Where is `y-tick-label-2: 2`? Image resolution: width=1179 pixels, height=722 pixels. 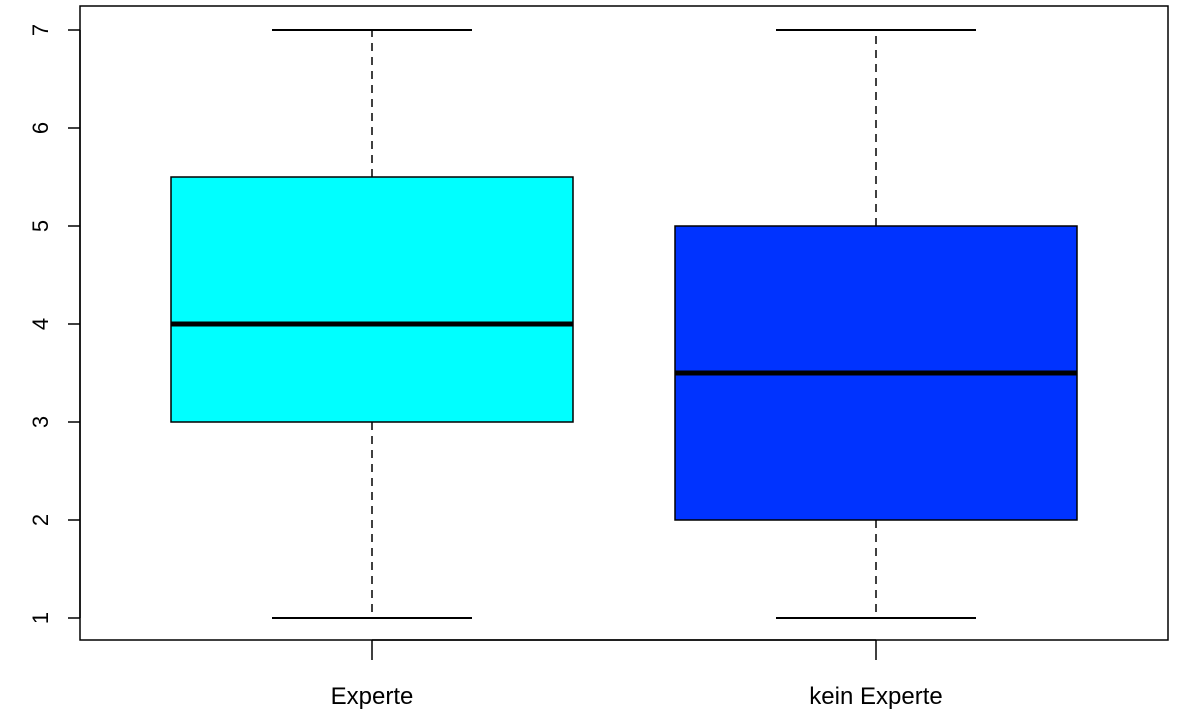 y-tick-label-2: 2 is located at coordinates (40, 520).